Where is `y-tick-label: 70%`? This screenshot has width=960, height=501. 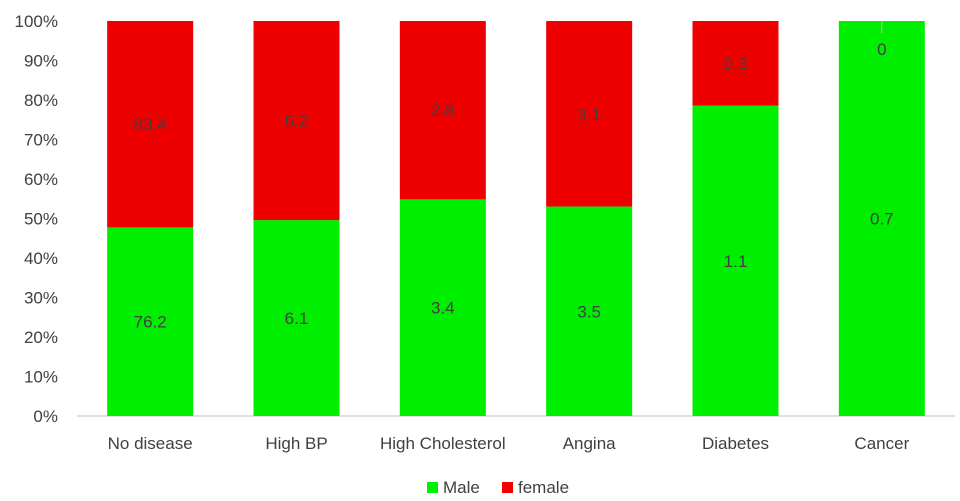 y-tick-label: 70% is located at coordinates (41, 140).